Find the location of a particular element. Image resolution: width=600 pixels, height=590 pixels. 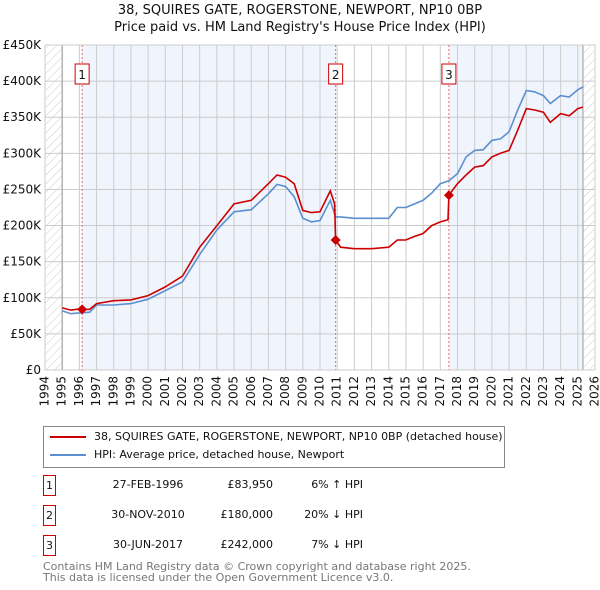

y-tick-label: £100K is located at coordinates (23, 298).